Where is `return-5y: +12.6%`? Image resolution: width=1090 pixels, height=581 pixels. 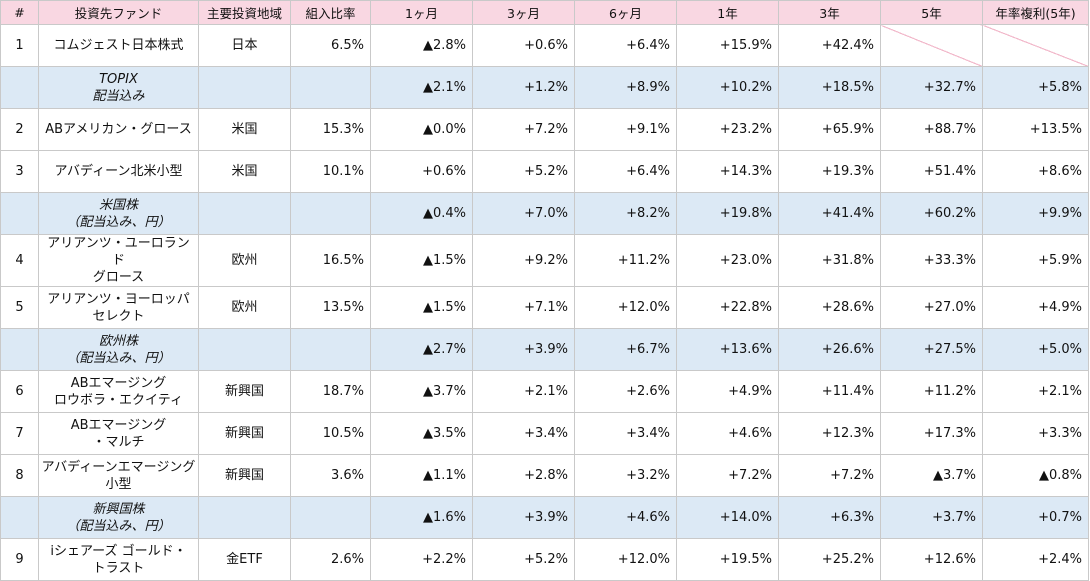 return-5y: +12.6% is located at coordinates (931, 559).